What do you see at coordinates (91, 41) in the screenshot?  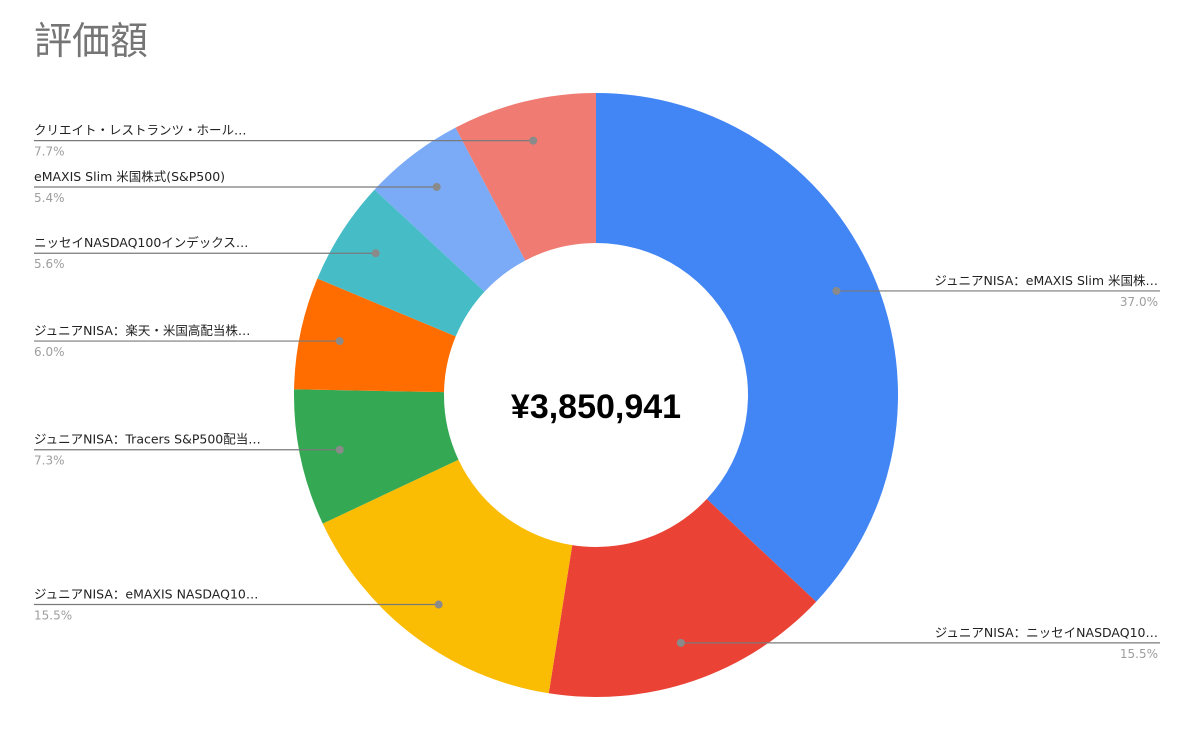 I see `chart-title: 評価額` at bounding box center [91, 41].